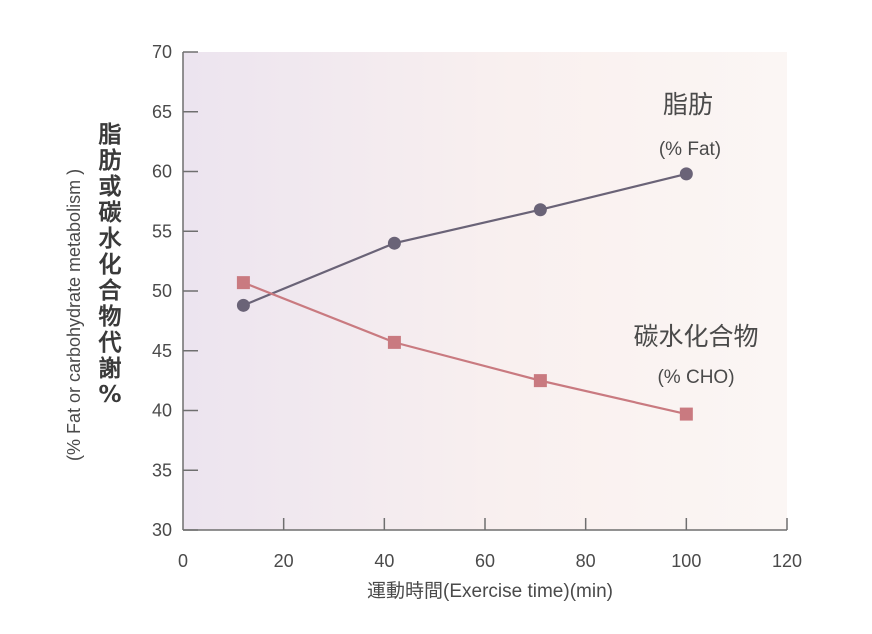 The width and height of the screenshot is (872, 634). Describe the element at coordinates (110, 368) in the screenshot. I see `y-title-char: 謝` at that location.